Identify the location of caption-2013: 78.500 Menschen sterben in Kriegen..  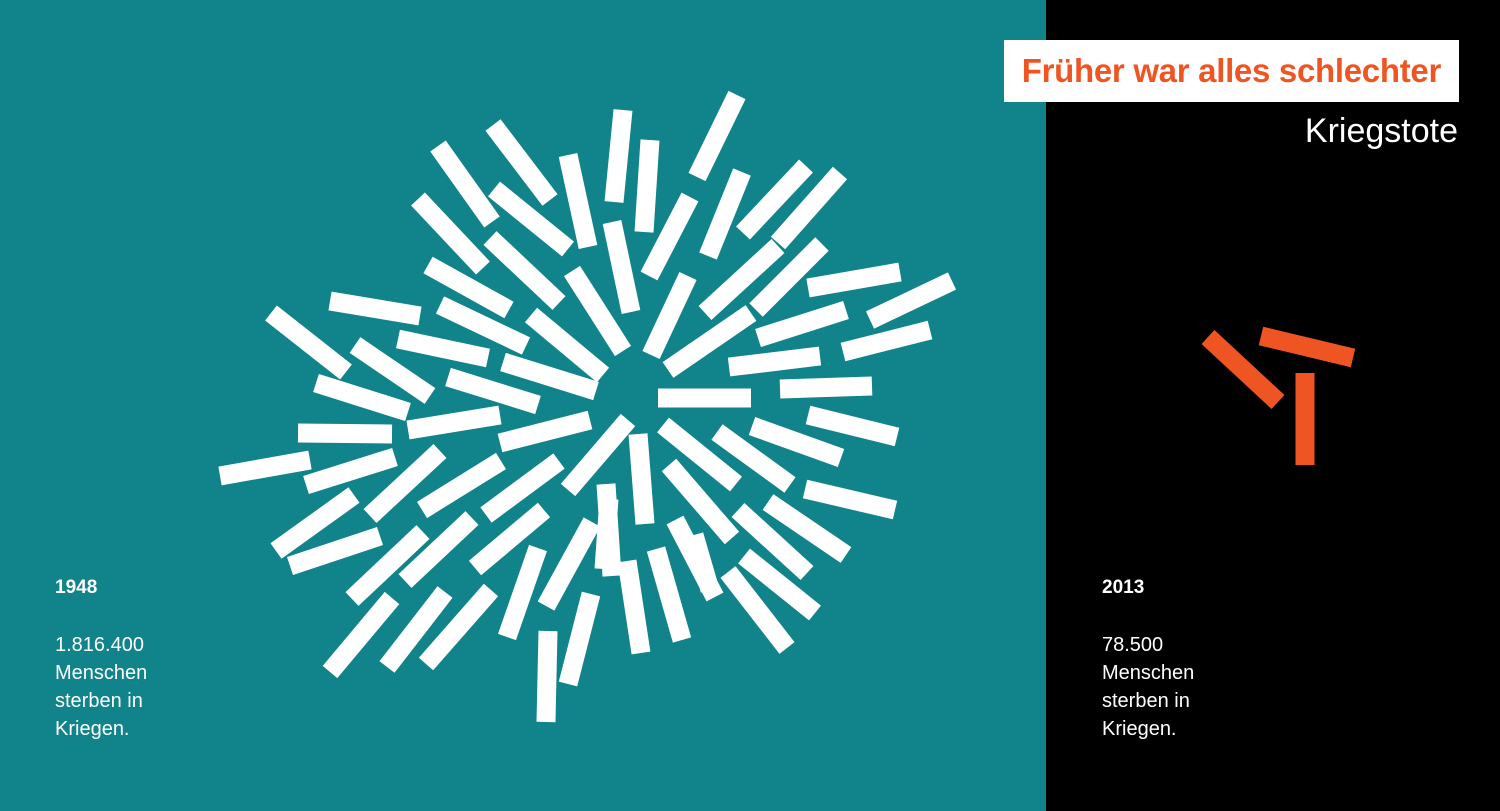
(1192, 687).